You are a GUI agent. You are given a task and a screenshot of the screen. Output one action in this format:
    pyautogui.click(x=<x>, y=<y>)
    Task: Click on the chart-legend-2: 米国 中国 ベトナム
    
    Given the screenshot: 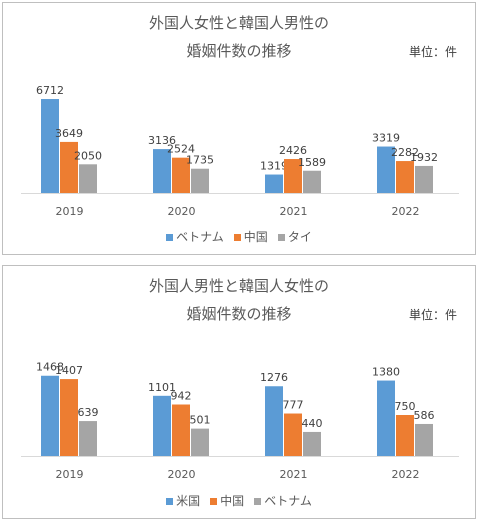 What is the action you would take?
    pyautogui.click(x=239, y=500)
    